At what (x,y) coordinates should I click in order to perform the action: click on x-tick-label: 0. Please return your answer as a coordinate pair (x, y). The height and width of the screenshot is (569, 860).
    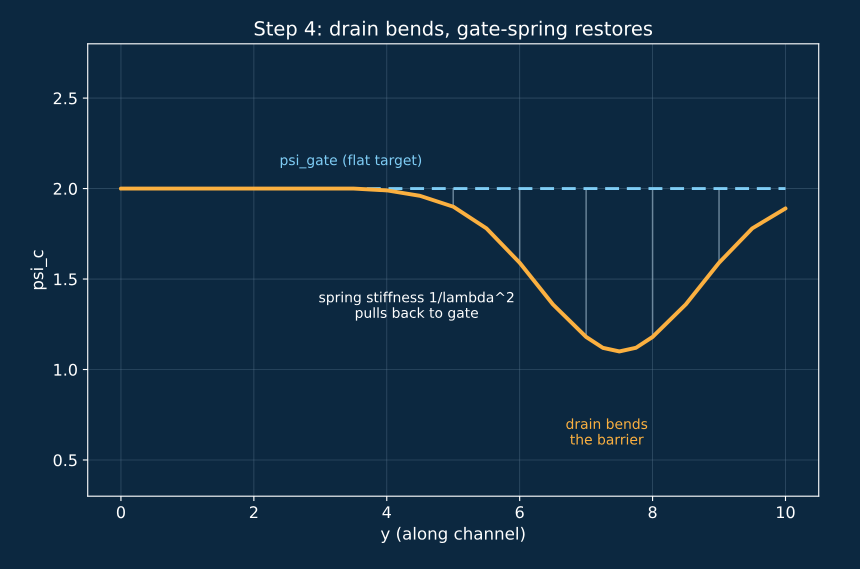
    Looking at the image, I should click on (120, 512).